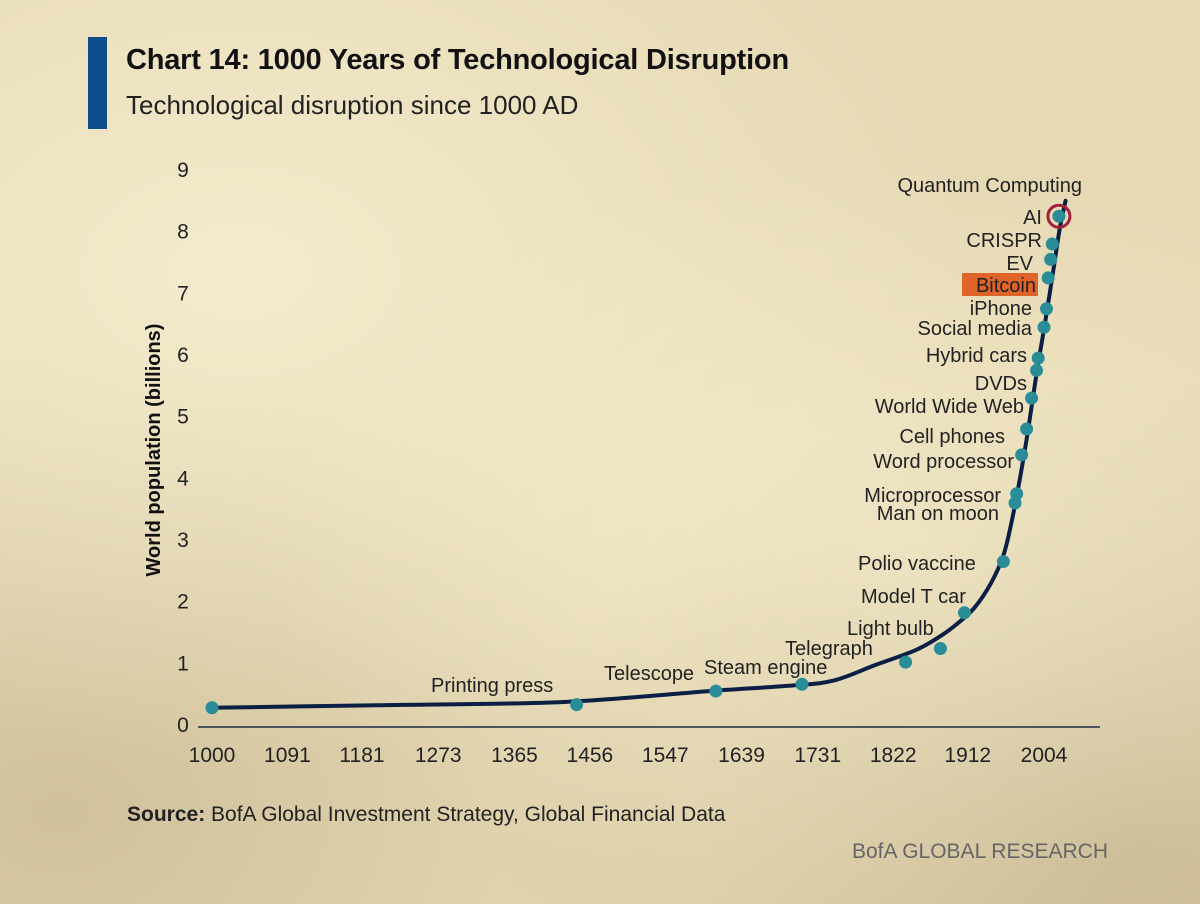  Describe the element at coordinates (352, 105) in the screenshot. I see `chart-subtitle: Technological disruption since 1000 AD` at that location.